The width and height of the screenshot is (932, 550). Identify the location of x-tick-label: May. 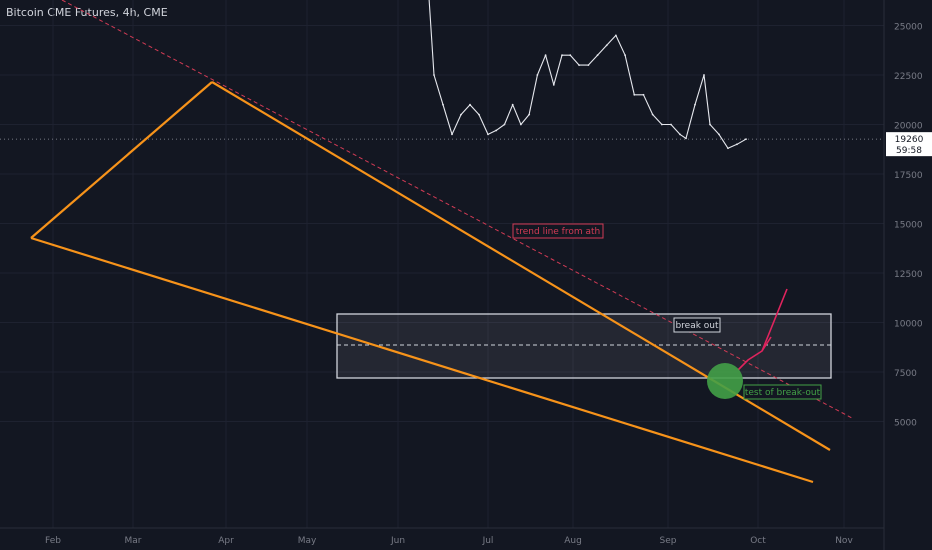
(307, 541).